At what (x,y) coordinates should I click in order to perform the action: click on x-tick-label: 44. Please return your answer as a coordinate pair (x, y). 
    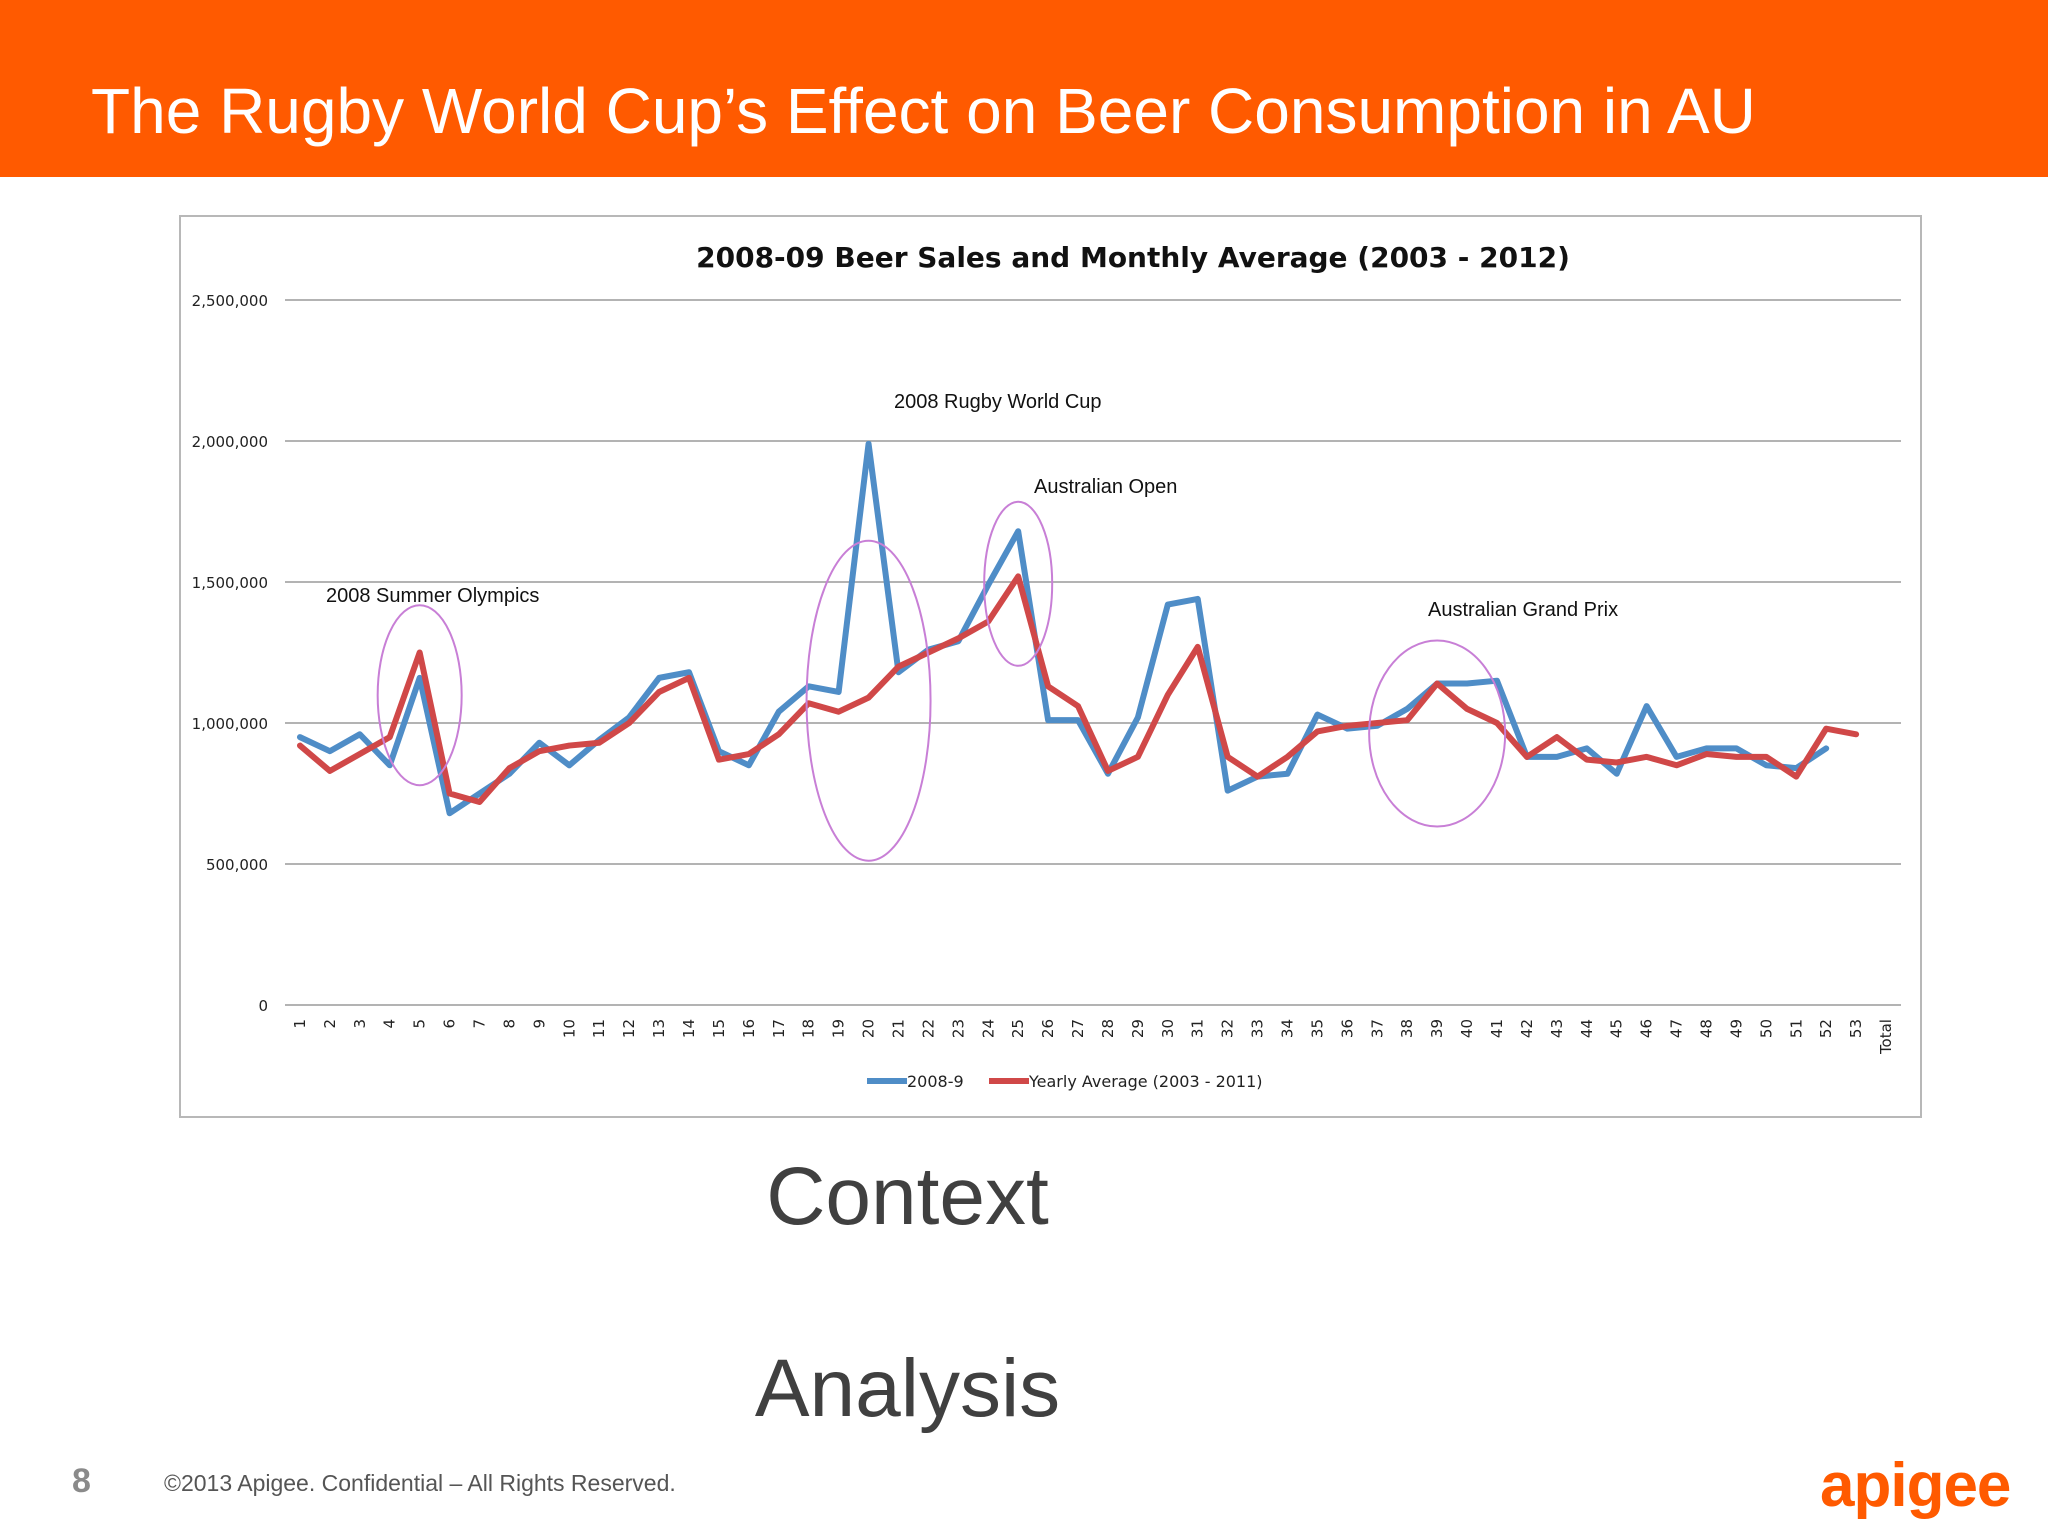
    Looking at the image, I should click on (1587, 1028).